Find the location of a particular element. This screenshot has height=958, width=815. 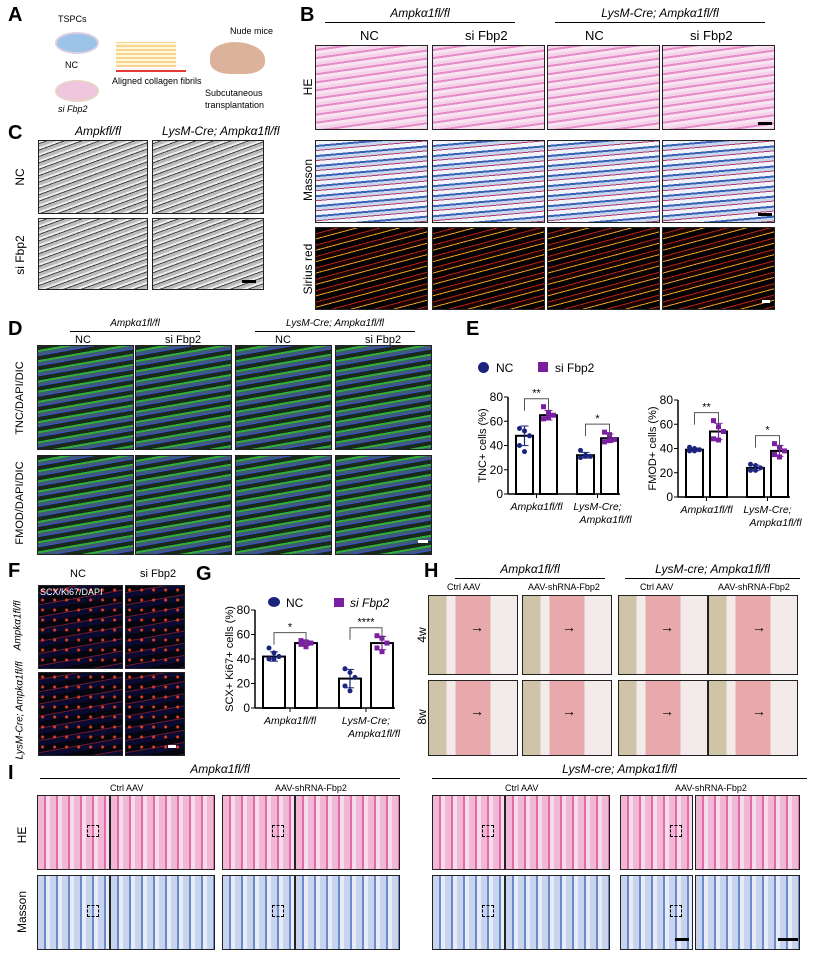

header-wt: Ampkα1fl/fl is located at coordinates (220, 770).